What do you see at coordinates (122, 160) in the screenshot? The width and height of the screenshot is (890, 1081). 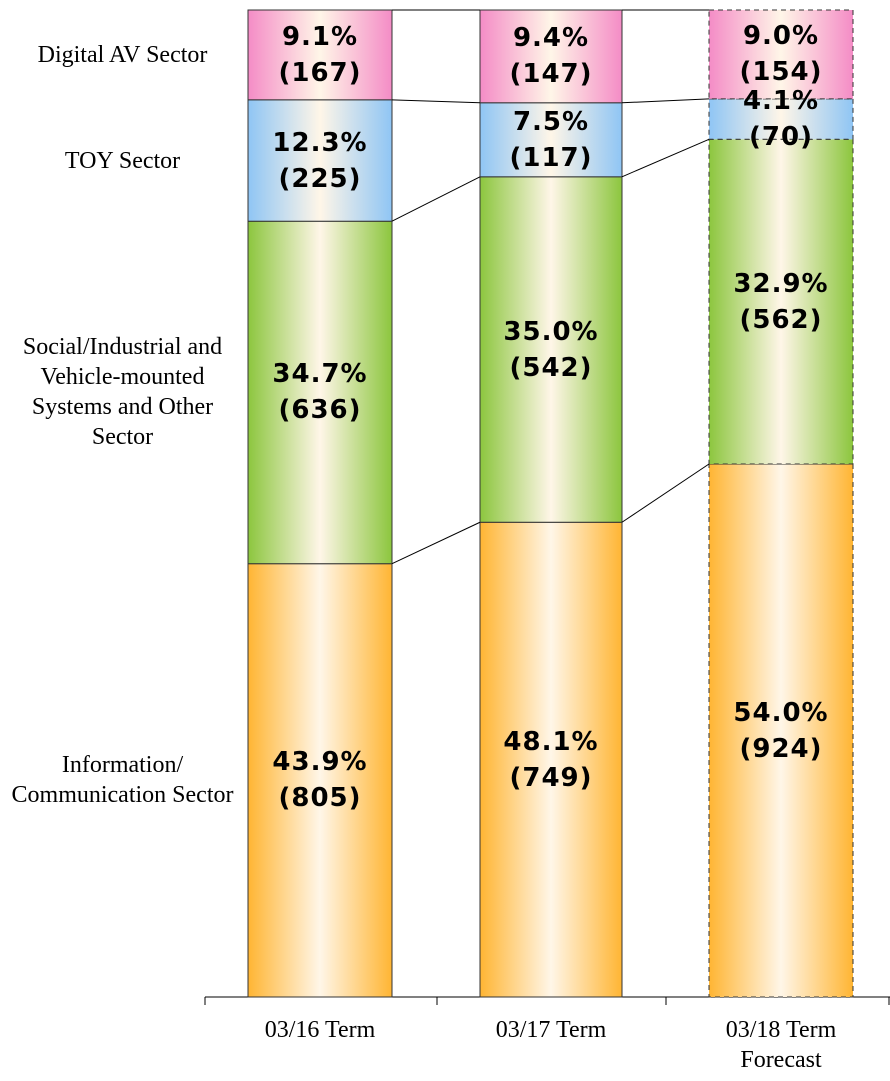 I see `series-label: TOY Sector` at bounding box center [122, 160].